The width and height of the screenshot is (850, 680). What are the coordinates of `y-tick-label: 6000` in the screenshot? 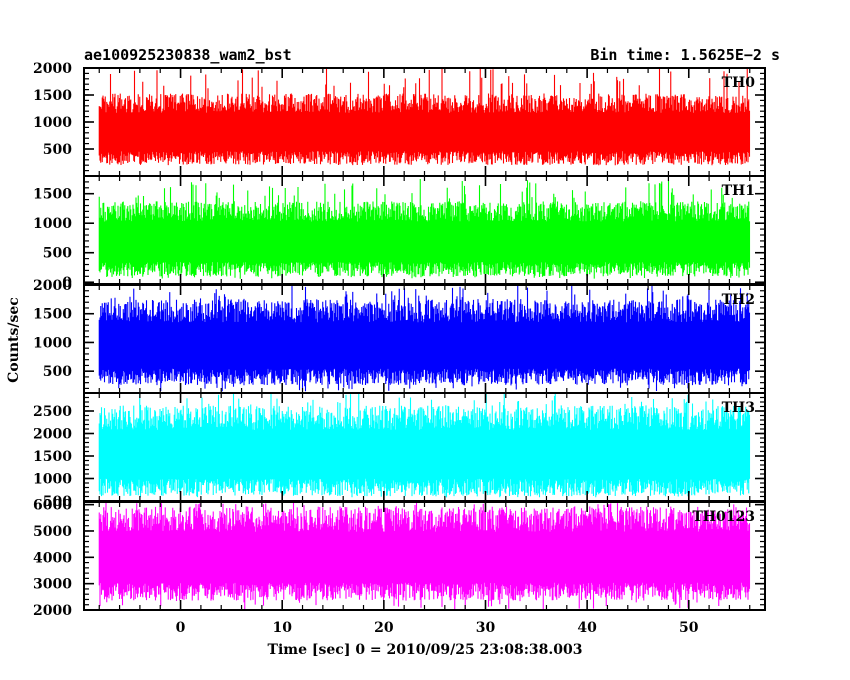 It's located at (52, 506).